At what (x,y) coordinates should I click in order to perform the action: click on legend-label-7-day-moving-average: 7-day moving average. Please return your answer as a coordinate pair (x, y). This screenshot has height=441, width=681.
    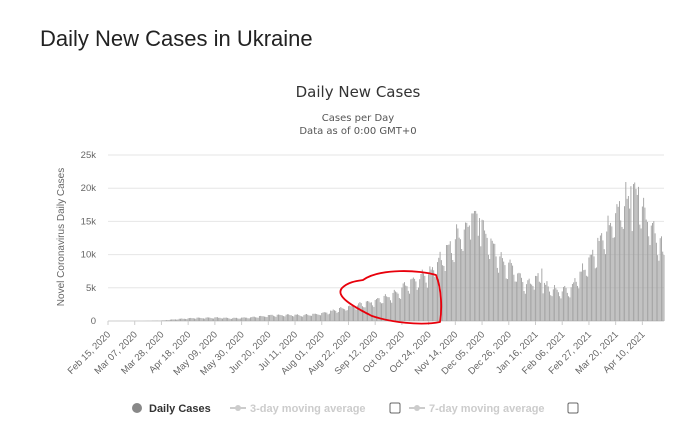
    Looking at the image, I should click on (487, 409).